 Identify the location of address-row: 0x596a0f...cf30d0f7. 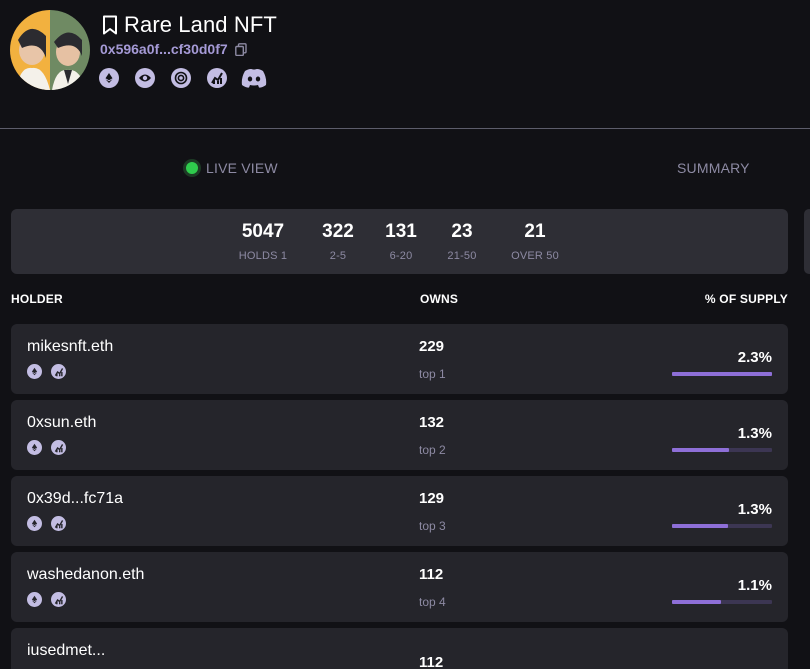
(173, 49).